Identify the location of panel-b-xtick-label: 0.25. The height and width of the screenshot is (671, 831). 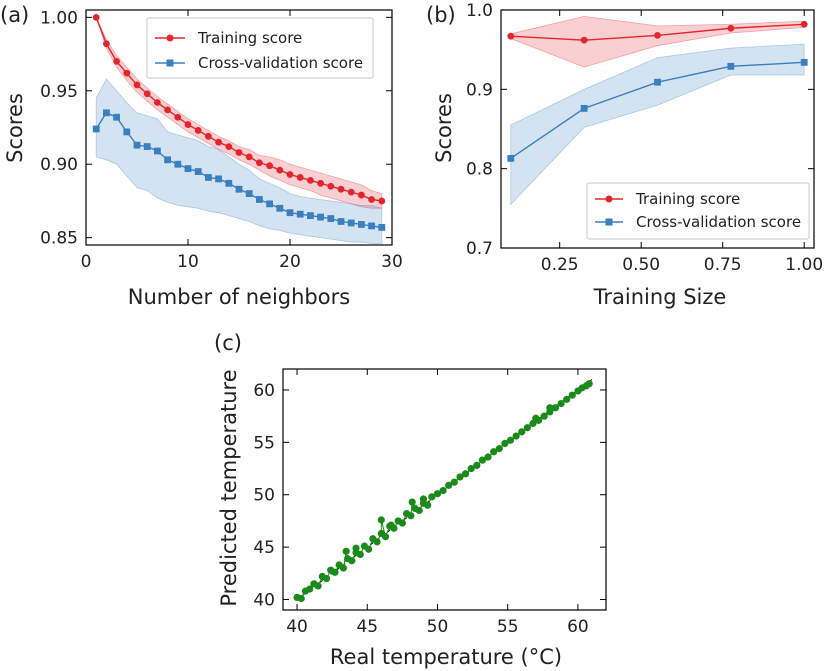
(560, 265).